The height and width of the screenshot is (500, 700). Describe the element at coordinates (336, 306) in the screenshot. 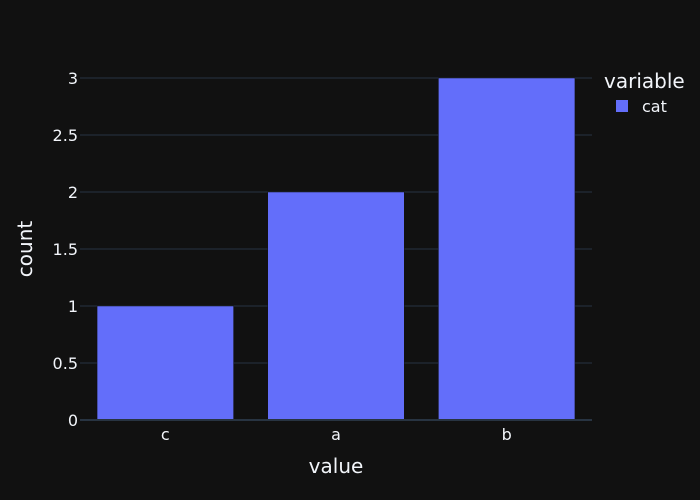

I see `bar-a` at that location.